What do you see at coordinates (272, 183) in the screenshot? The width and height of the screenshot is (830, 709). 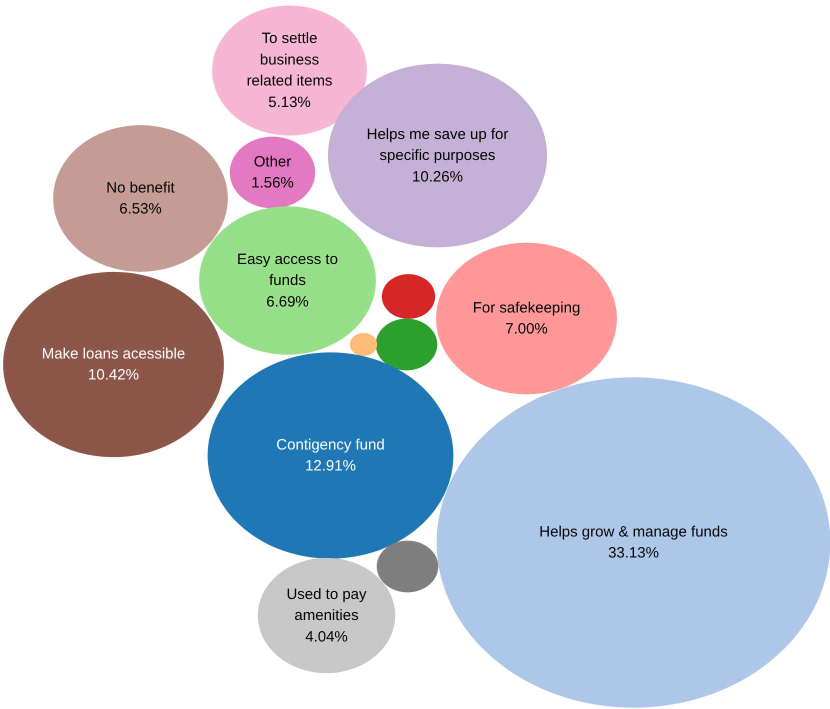 I see `data-label: 1.56%` at bounding box center [272, 183].